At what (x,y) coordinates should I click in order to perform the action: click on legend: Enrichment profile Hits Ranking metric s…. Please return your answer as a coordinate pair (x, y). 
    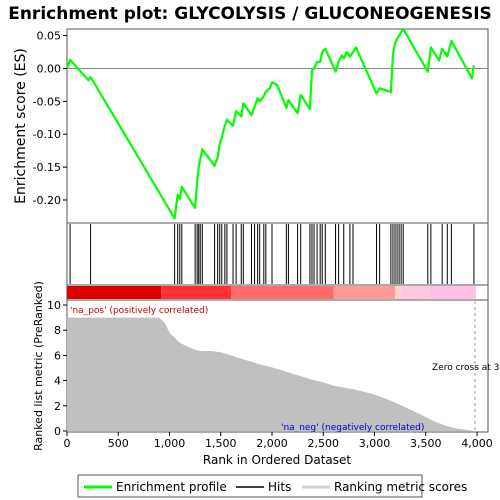
    Looking at the image, I should click on (272, 486).